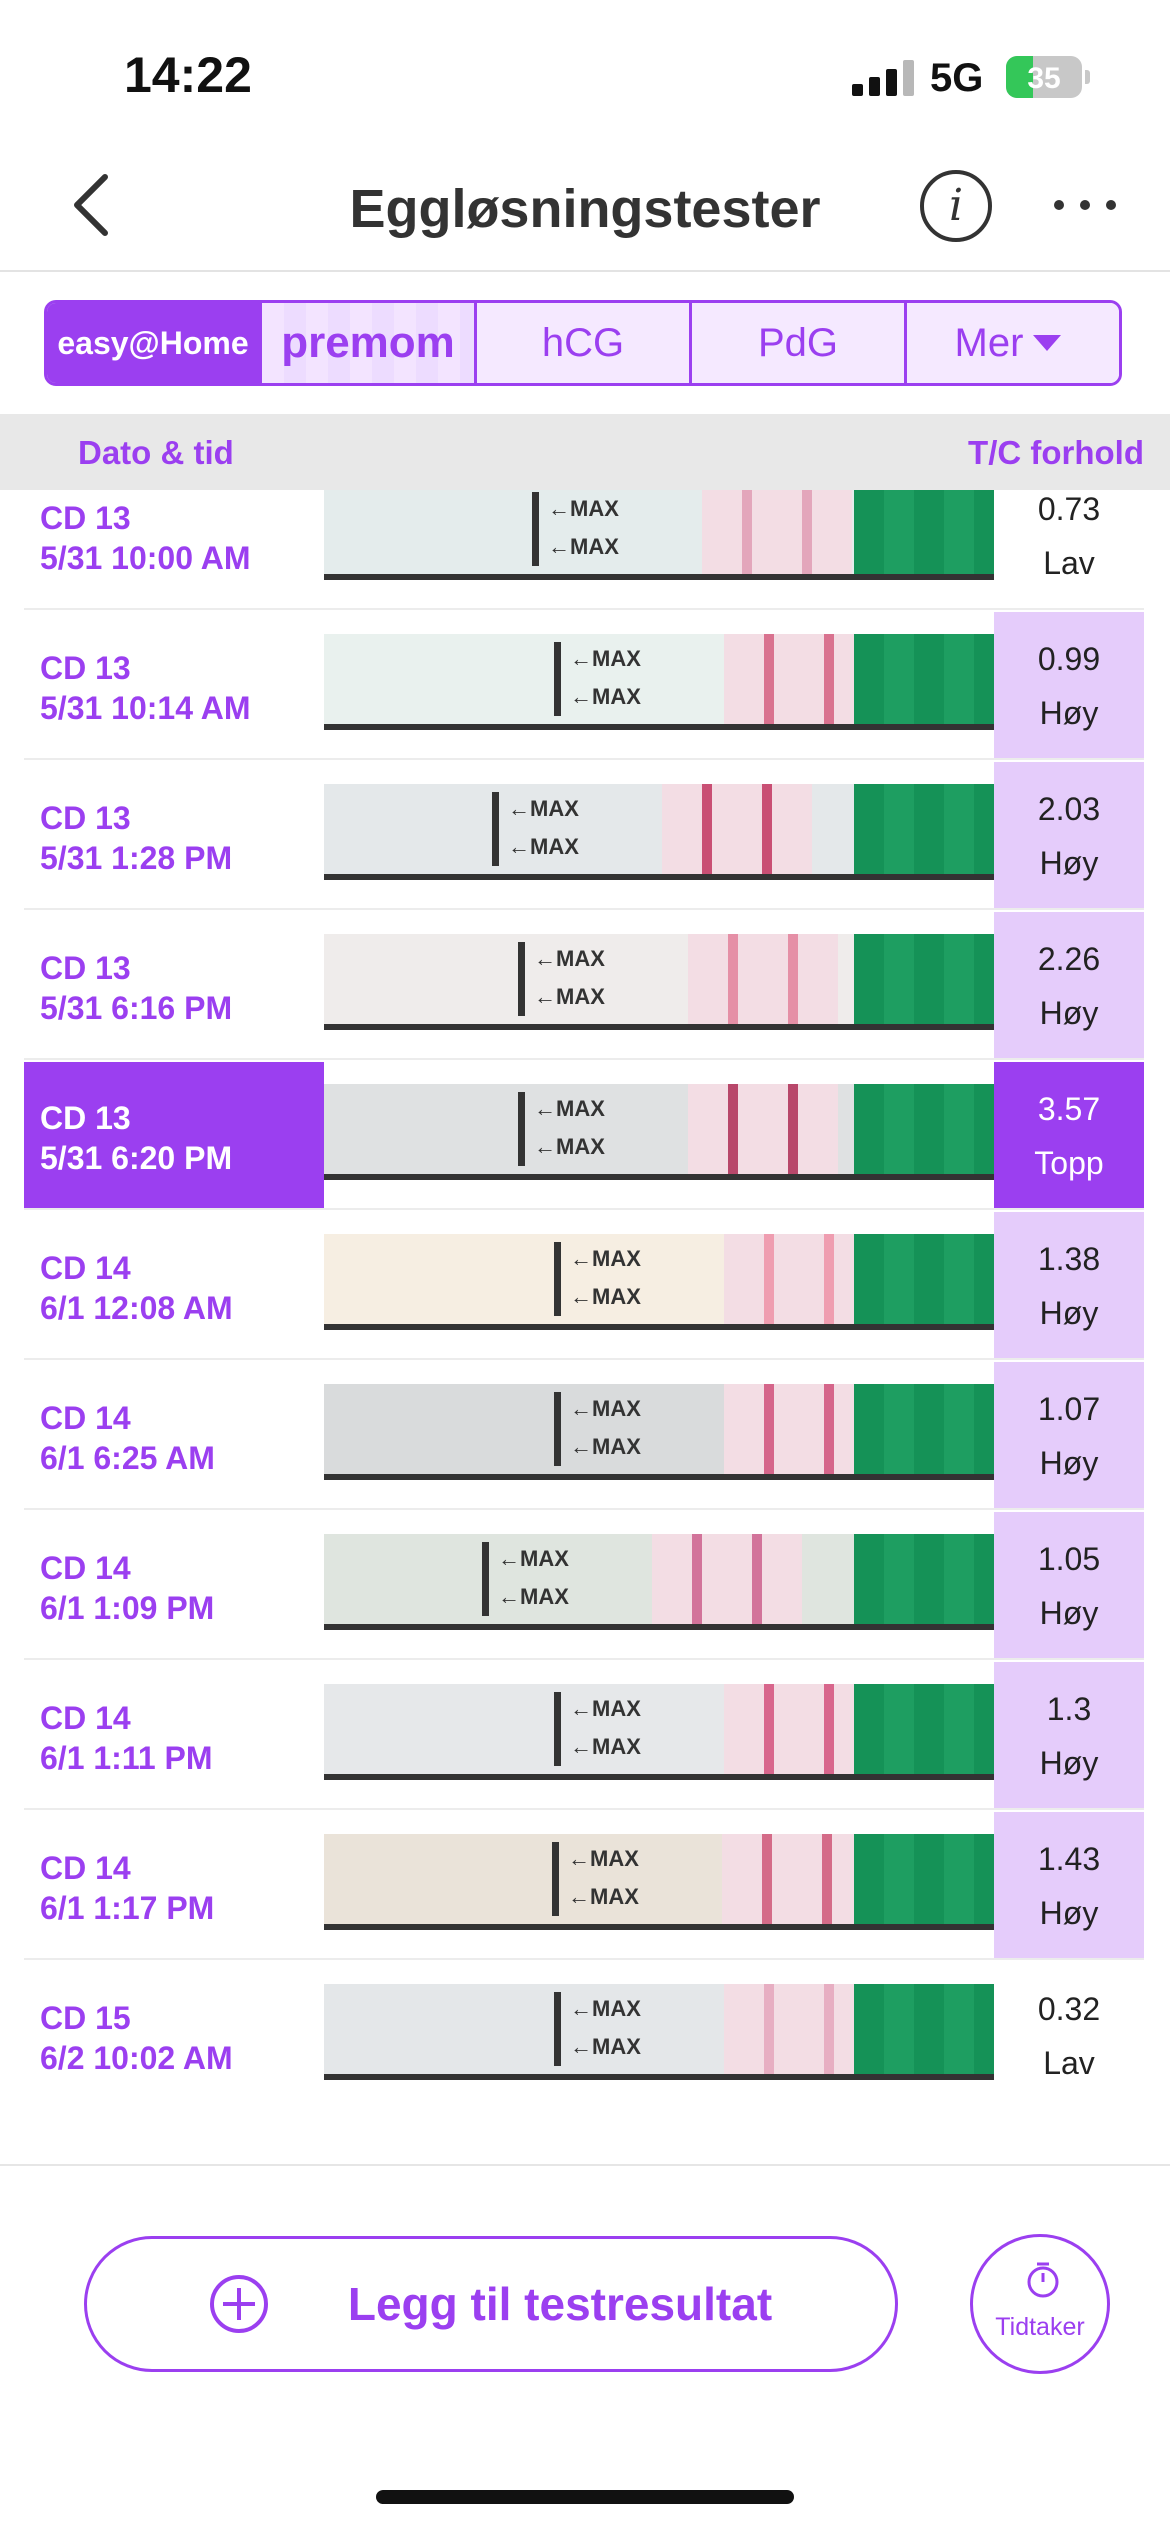 The image size is (1170, 2532). What do you see at coordinates (585, 75) in the screenshot?
I see `status-bar: 14:22 5G 35` at bounding box center [585, 75].